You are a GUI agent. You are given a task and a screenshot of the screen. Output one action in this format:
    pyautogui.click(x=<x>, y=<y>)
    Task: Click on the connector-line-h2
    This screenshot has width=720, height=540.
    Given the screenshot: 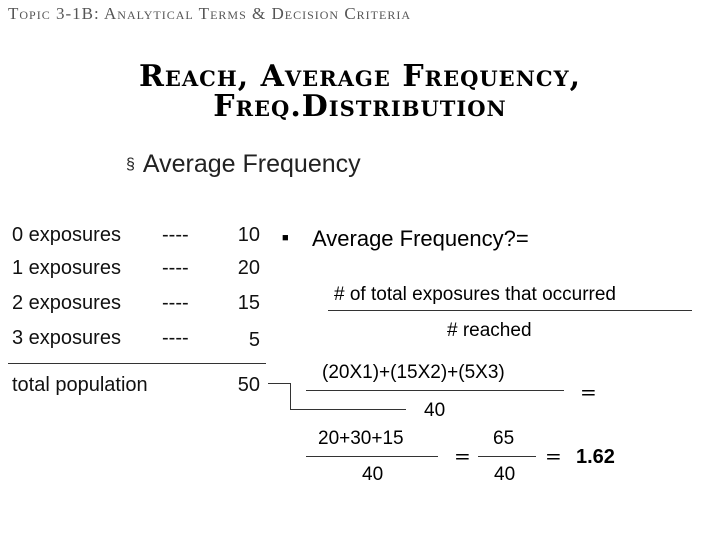 What is the action you would take?
    pyautogui.click(x=348, y=409)
    